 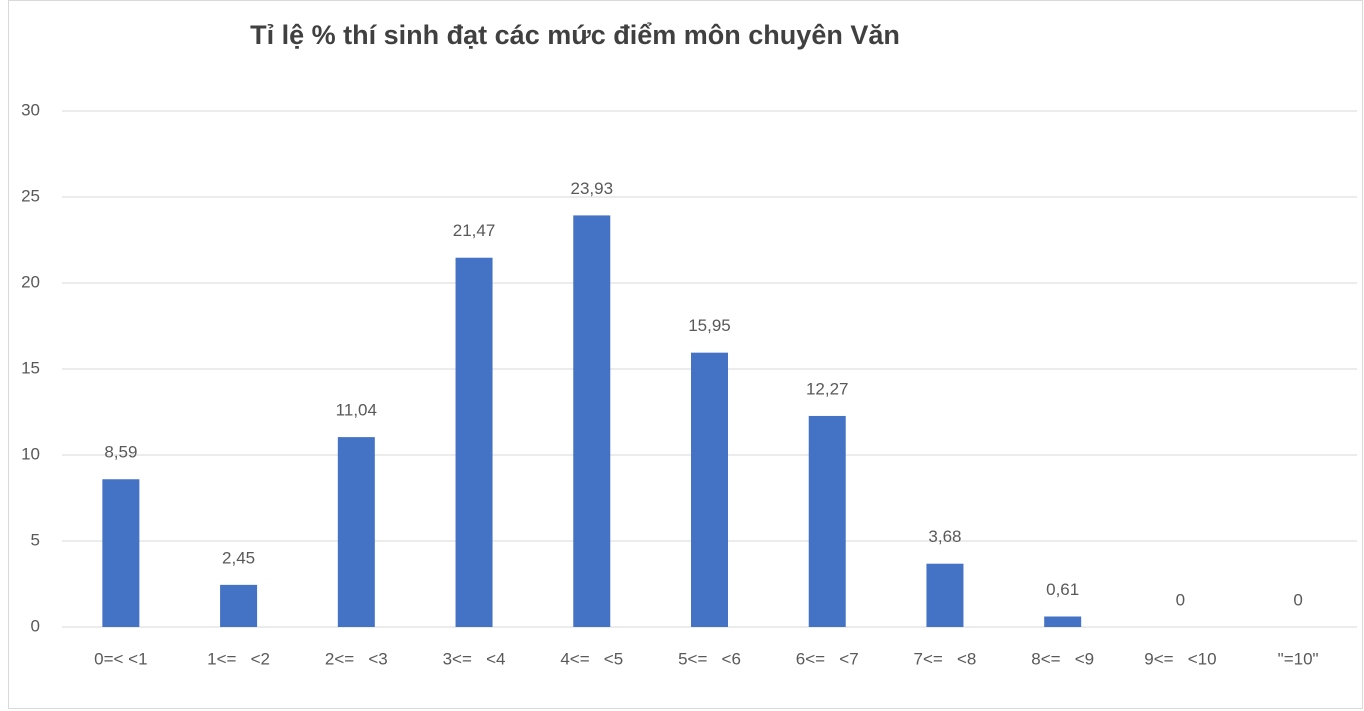 I want to click on x-tick-label: 7<= <8, so click(x=945, y=658).